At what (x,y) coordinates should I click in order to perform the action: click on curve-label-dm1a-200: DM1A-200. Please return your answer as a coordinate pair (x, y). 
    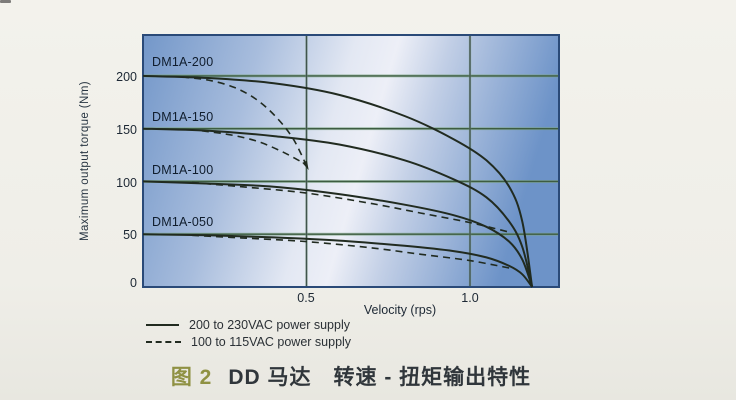
    Looking at the image, I should click on (183, 62).